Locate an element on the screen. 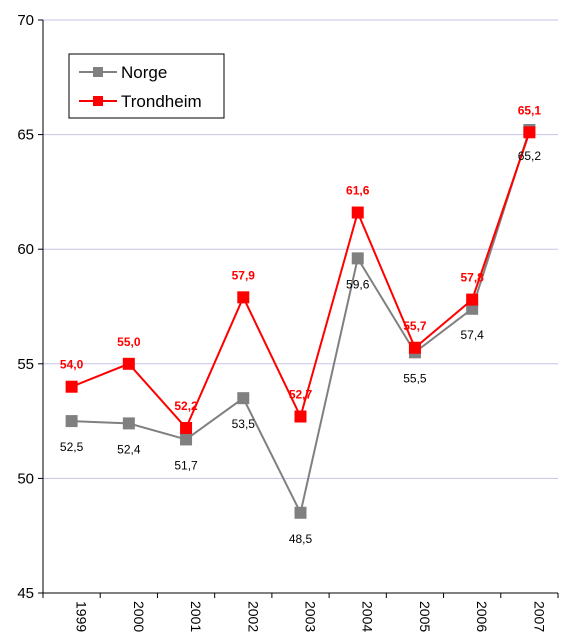 Image resolution: width=563 pixels, height=641 pixels. data-label-norge-2000: 52,4 is located at coordinates (129, 449).